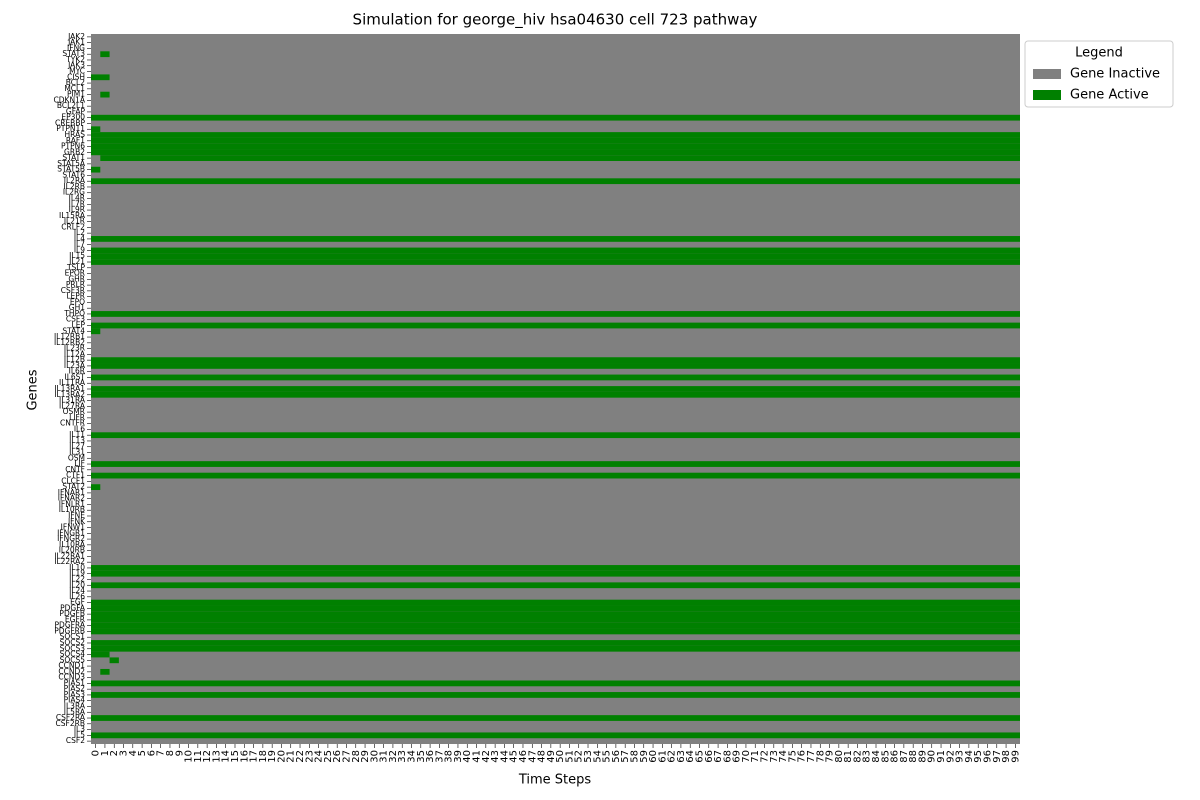 This screenshot has width=1200, height=800. Describe the element at coordinates (70, 99) in the screenshot. I see `y-tick-label: CDKN1A` at that location.